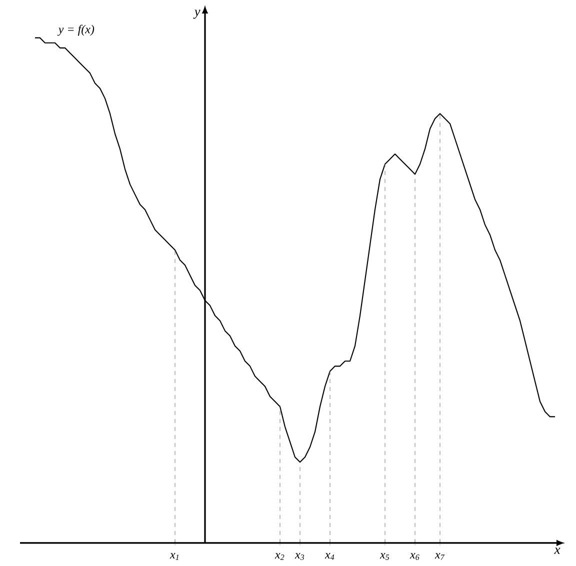  I want to click on x-tick-label: x$_{7}$, so click(439, 556).